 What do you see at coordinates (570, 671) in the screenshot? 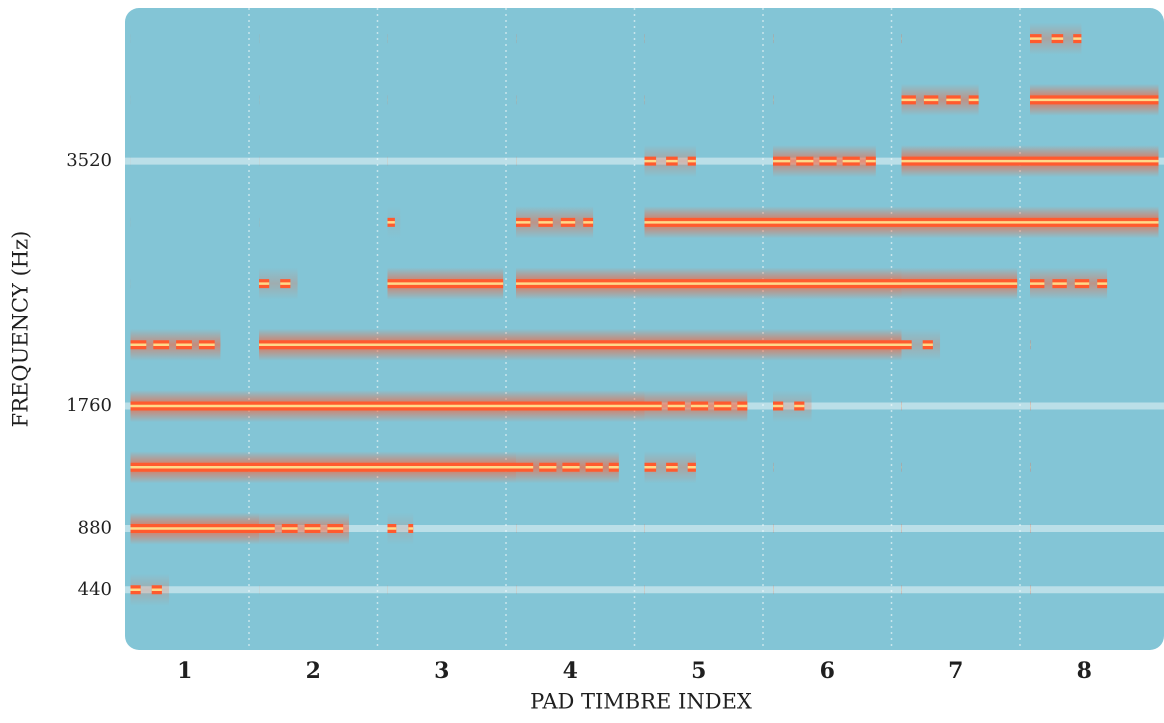
I see `x-tick-label: 4` at bounding box center [570, 671].